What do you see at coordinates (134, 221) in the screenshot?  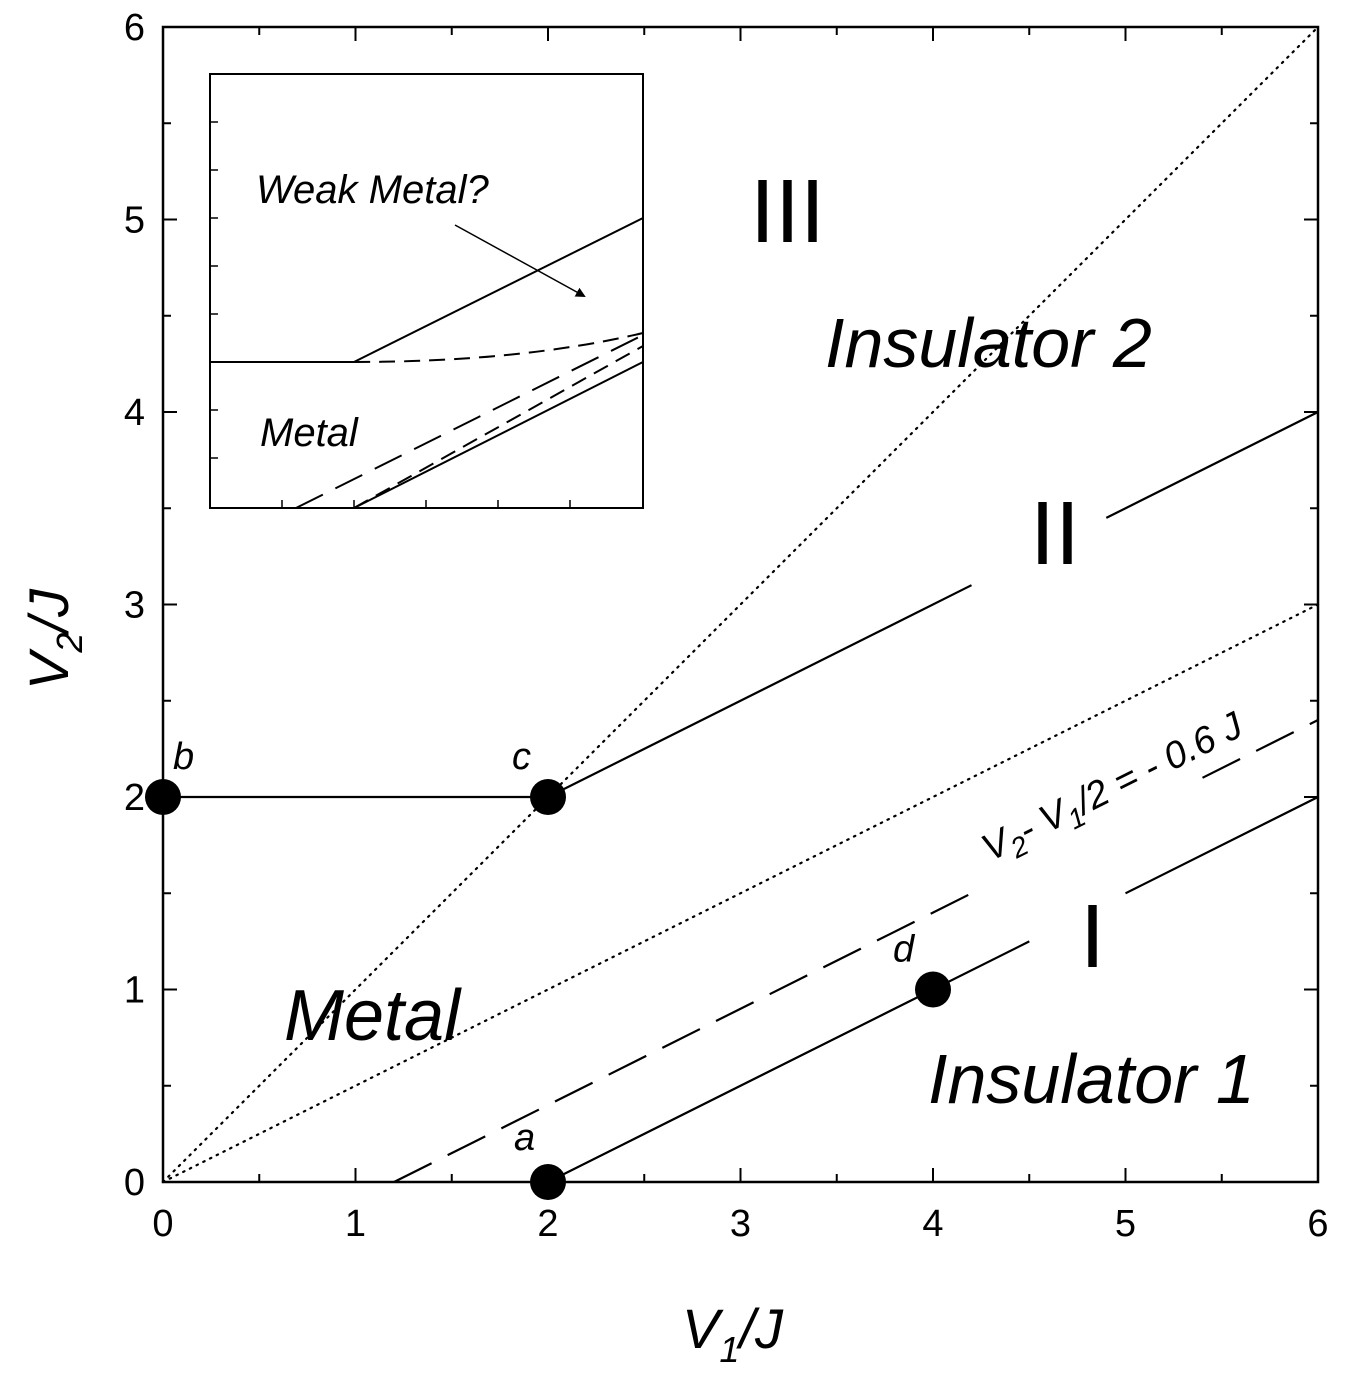 I see `y-tick-label: 5` at bounding box center [134, 221].